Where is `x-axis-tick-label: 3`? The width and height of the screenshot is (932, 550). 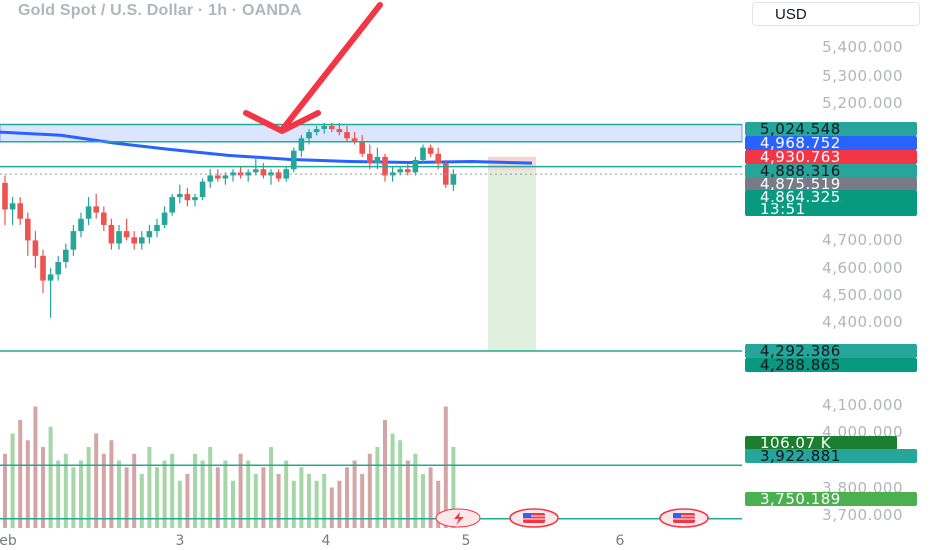 x-axis-tick-label: 3 is located at coordinates (180, 541).